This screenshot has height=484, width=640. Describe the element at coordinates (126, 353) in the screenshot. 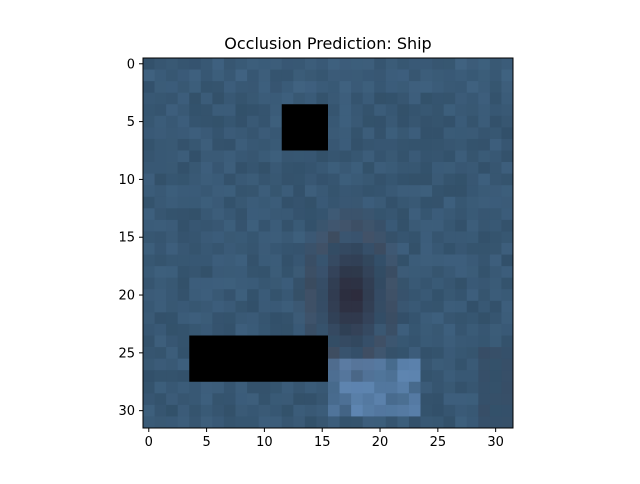

I see `y-tick-label: 25` at that location.